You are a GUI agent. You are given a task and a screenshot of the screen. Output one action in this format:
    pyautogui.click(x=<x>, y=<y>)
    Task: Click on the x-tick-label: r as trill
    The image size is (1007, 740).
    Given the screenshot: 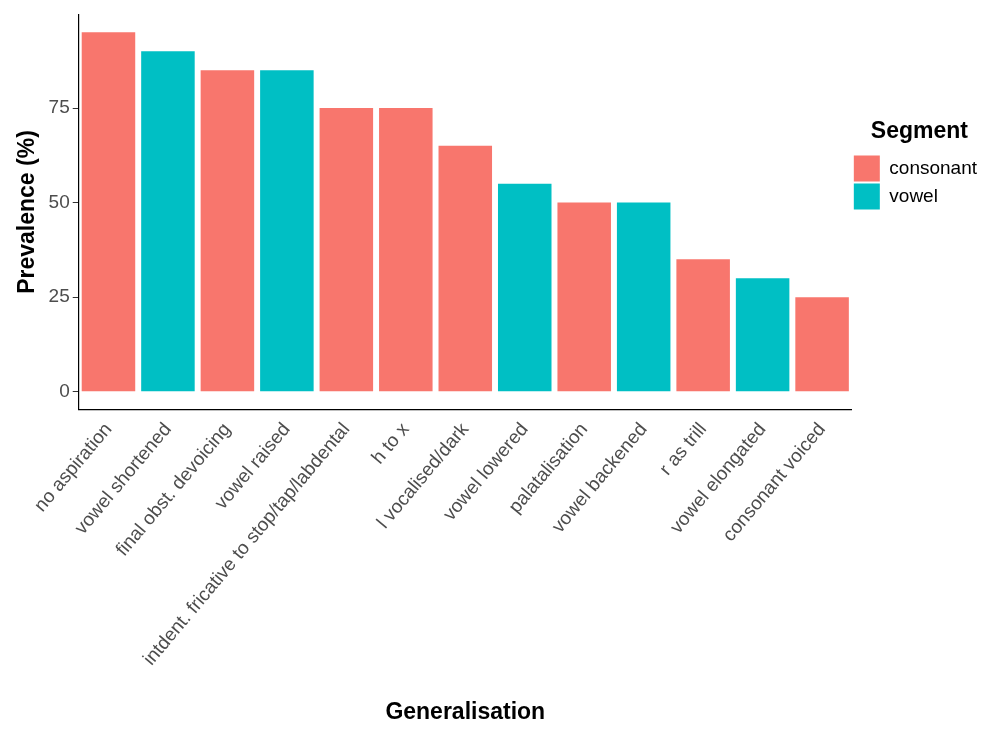 What is the action you would take?
    pyautogui.click(x=682, y=448)
    